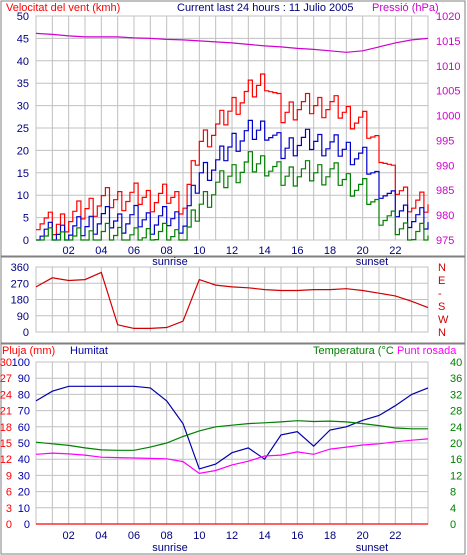 The image size is (467, 555). I want to click on humidity-title: Humitat, so click(89, 351).